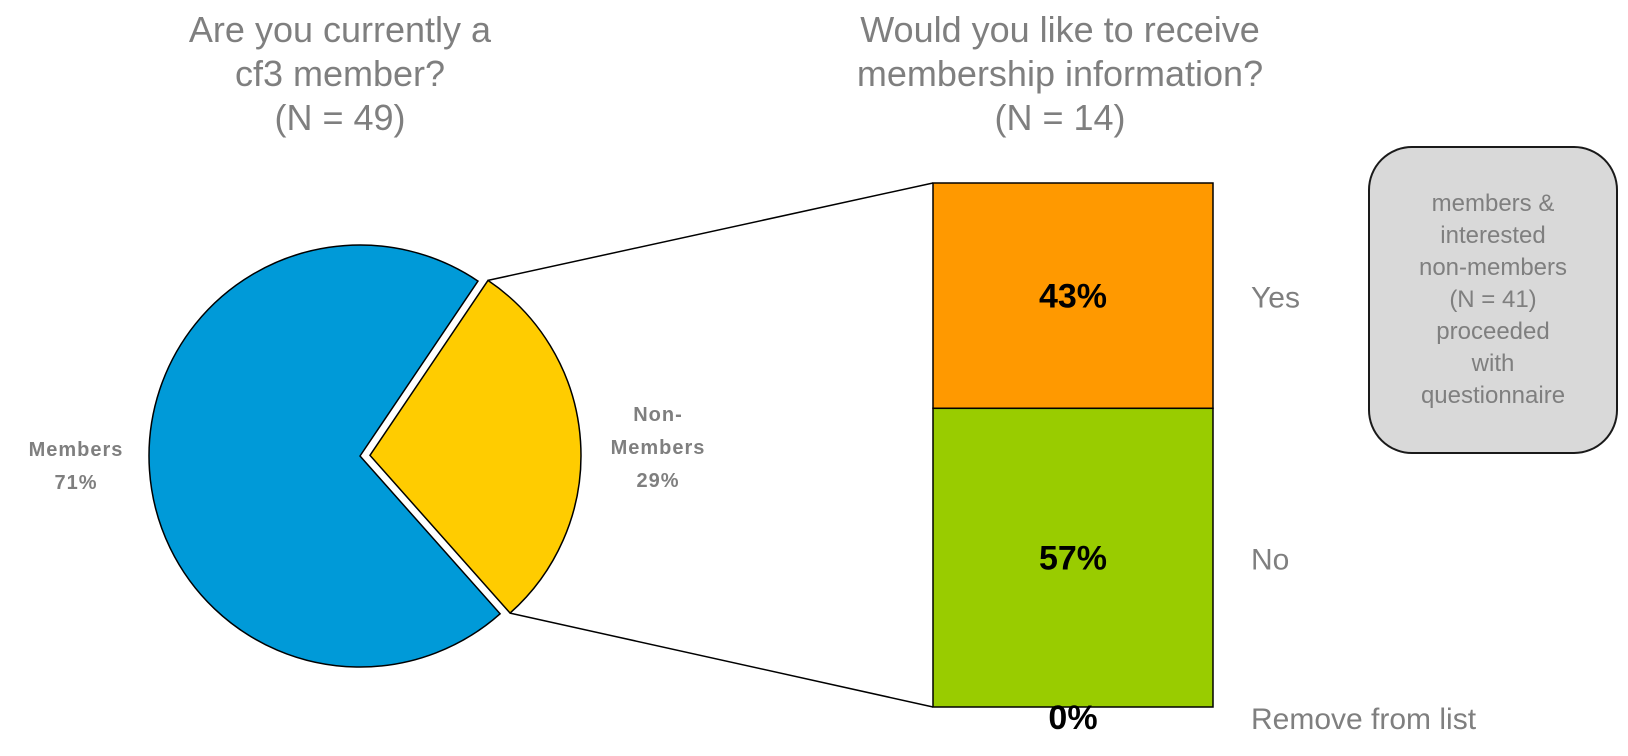 The height and width of the screenshot is (756, 1628). What do you see at coordinates (1275, 298) in the screenshot?
I see `bar-category-label-yes: Yes` at bounding box center [1275, 298].